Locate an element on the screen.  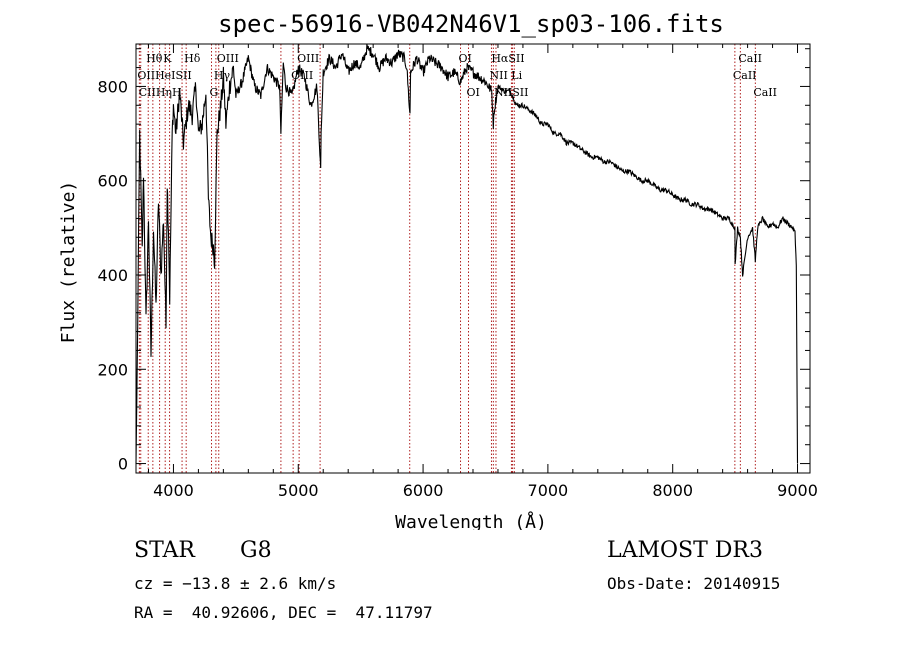
spectral-line-label: NII Li is located at coordinates (505, 75).